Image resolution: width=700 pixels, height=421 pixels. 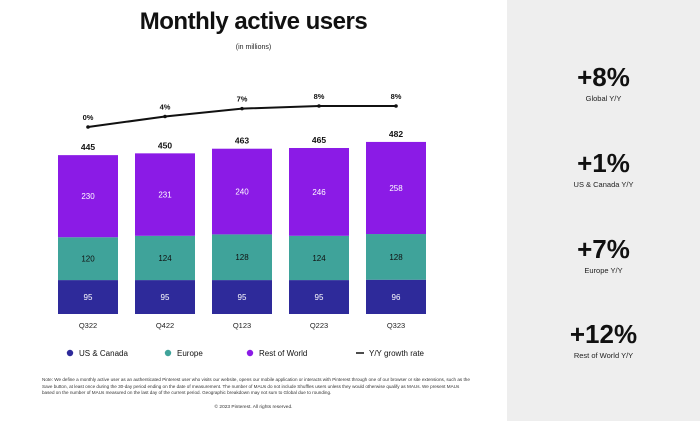 I want to click on bar-value-label: 96, so click(x=396, y=297).